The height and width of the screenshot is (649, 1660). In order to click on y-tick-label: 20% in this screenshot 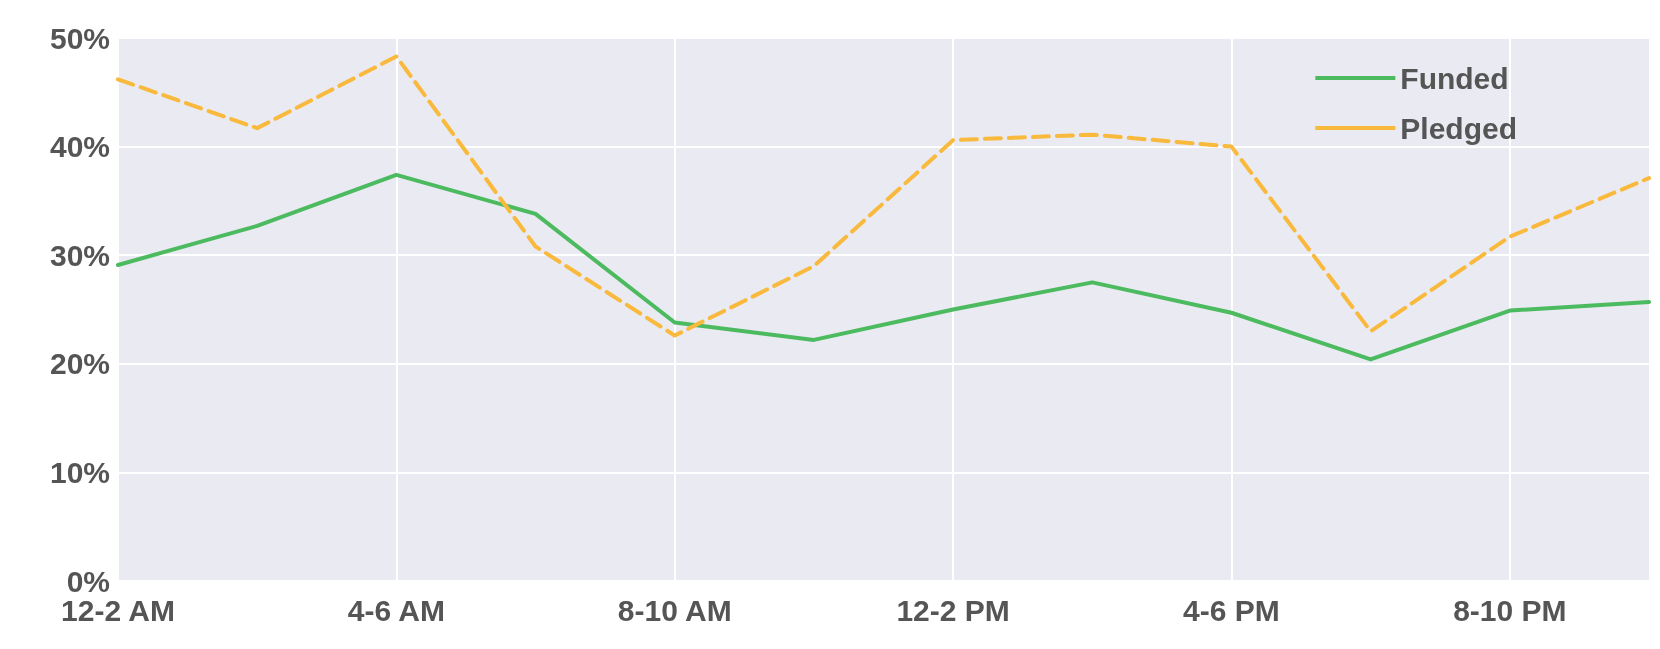, I will do `click(79, 364)`.